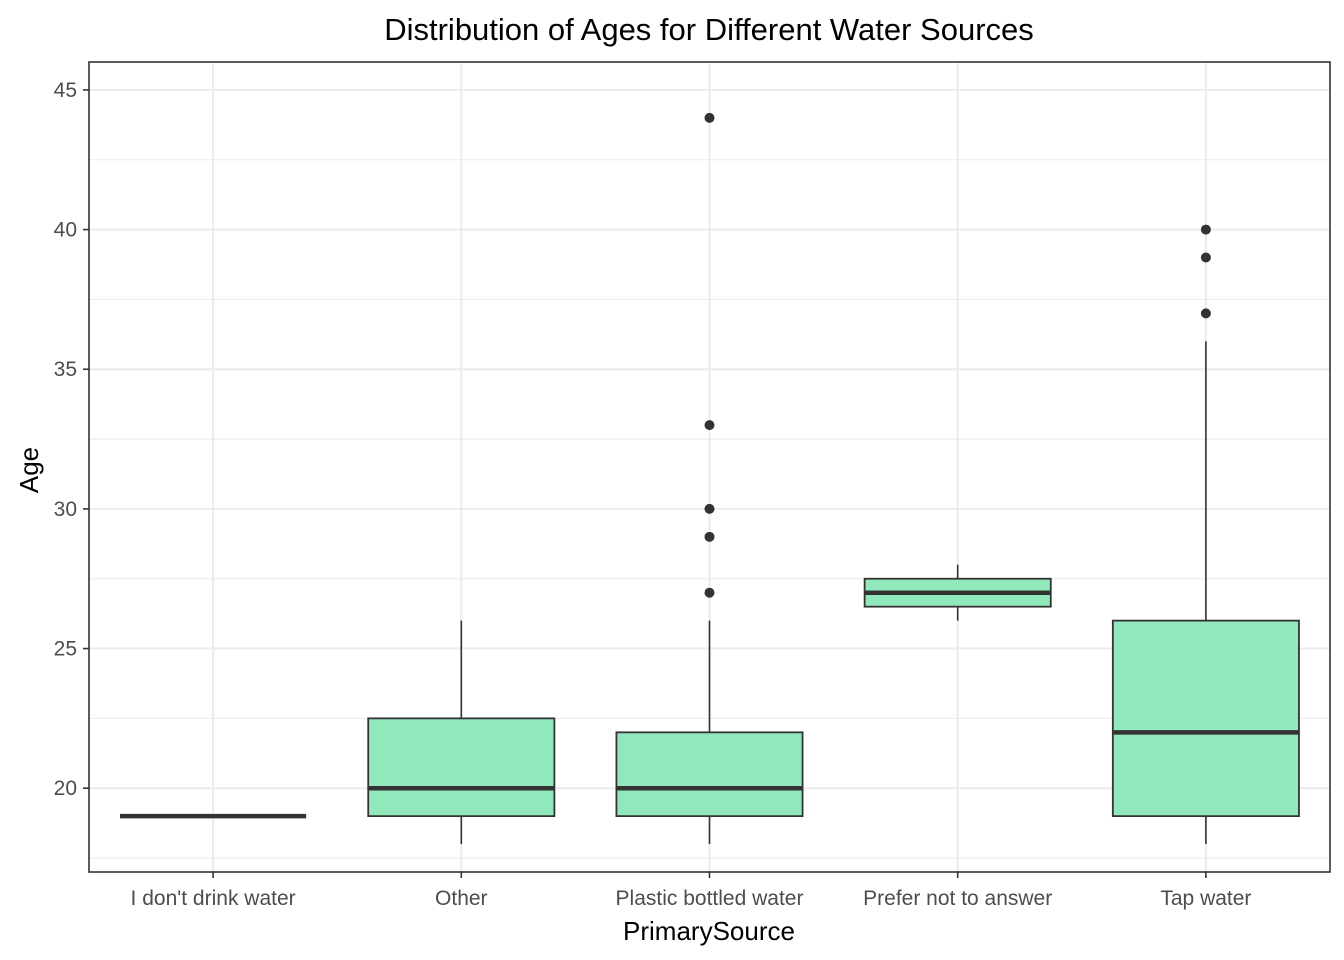  Describe the element at coordinates (1205, 898) in the screenshot. I see `x-tick-label: Tap water` at that location.